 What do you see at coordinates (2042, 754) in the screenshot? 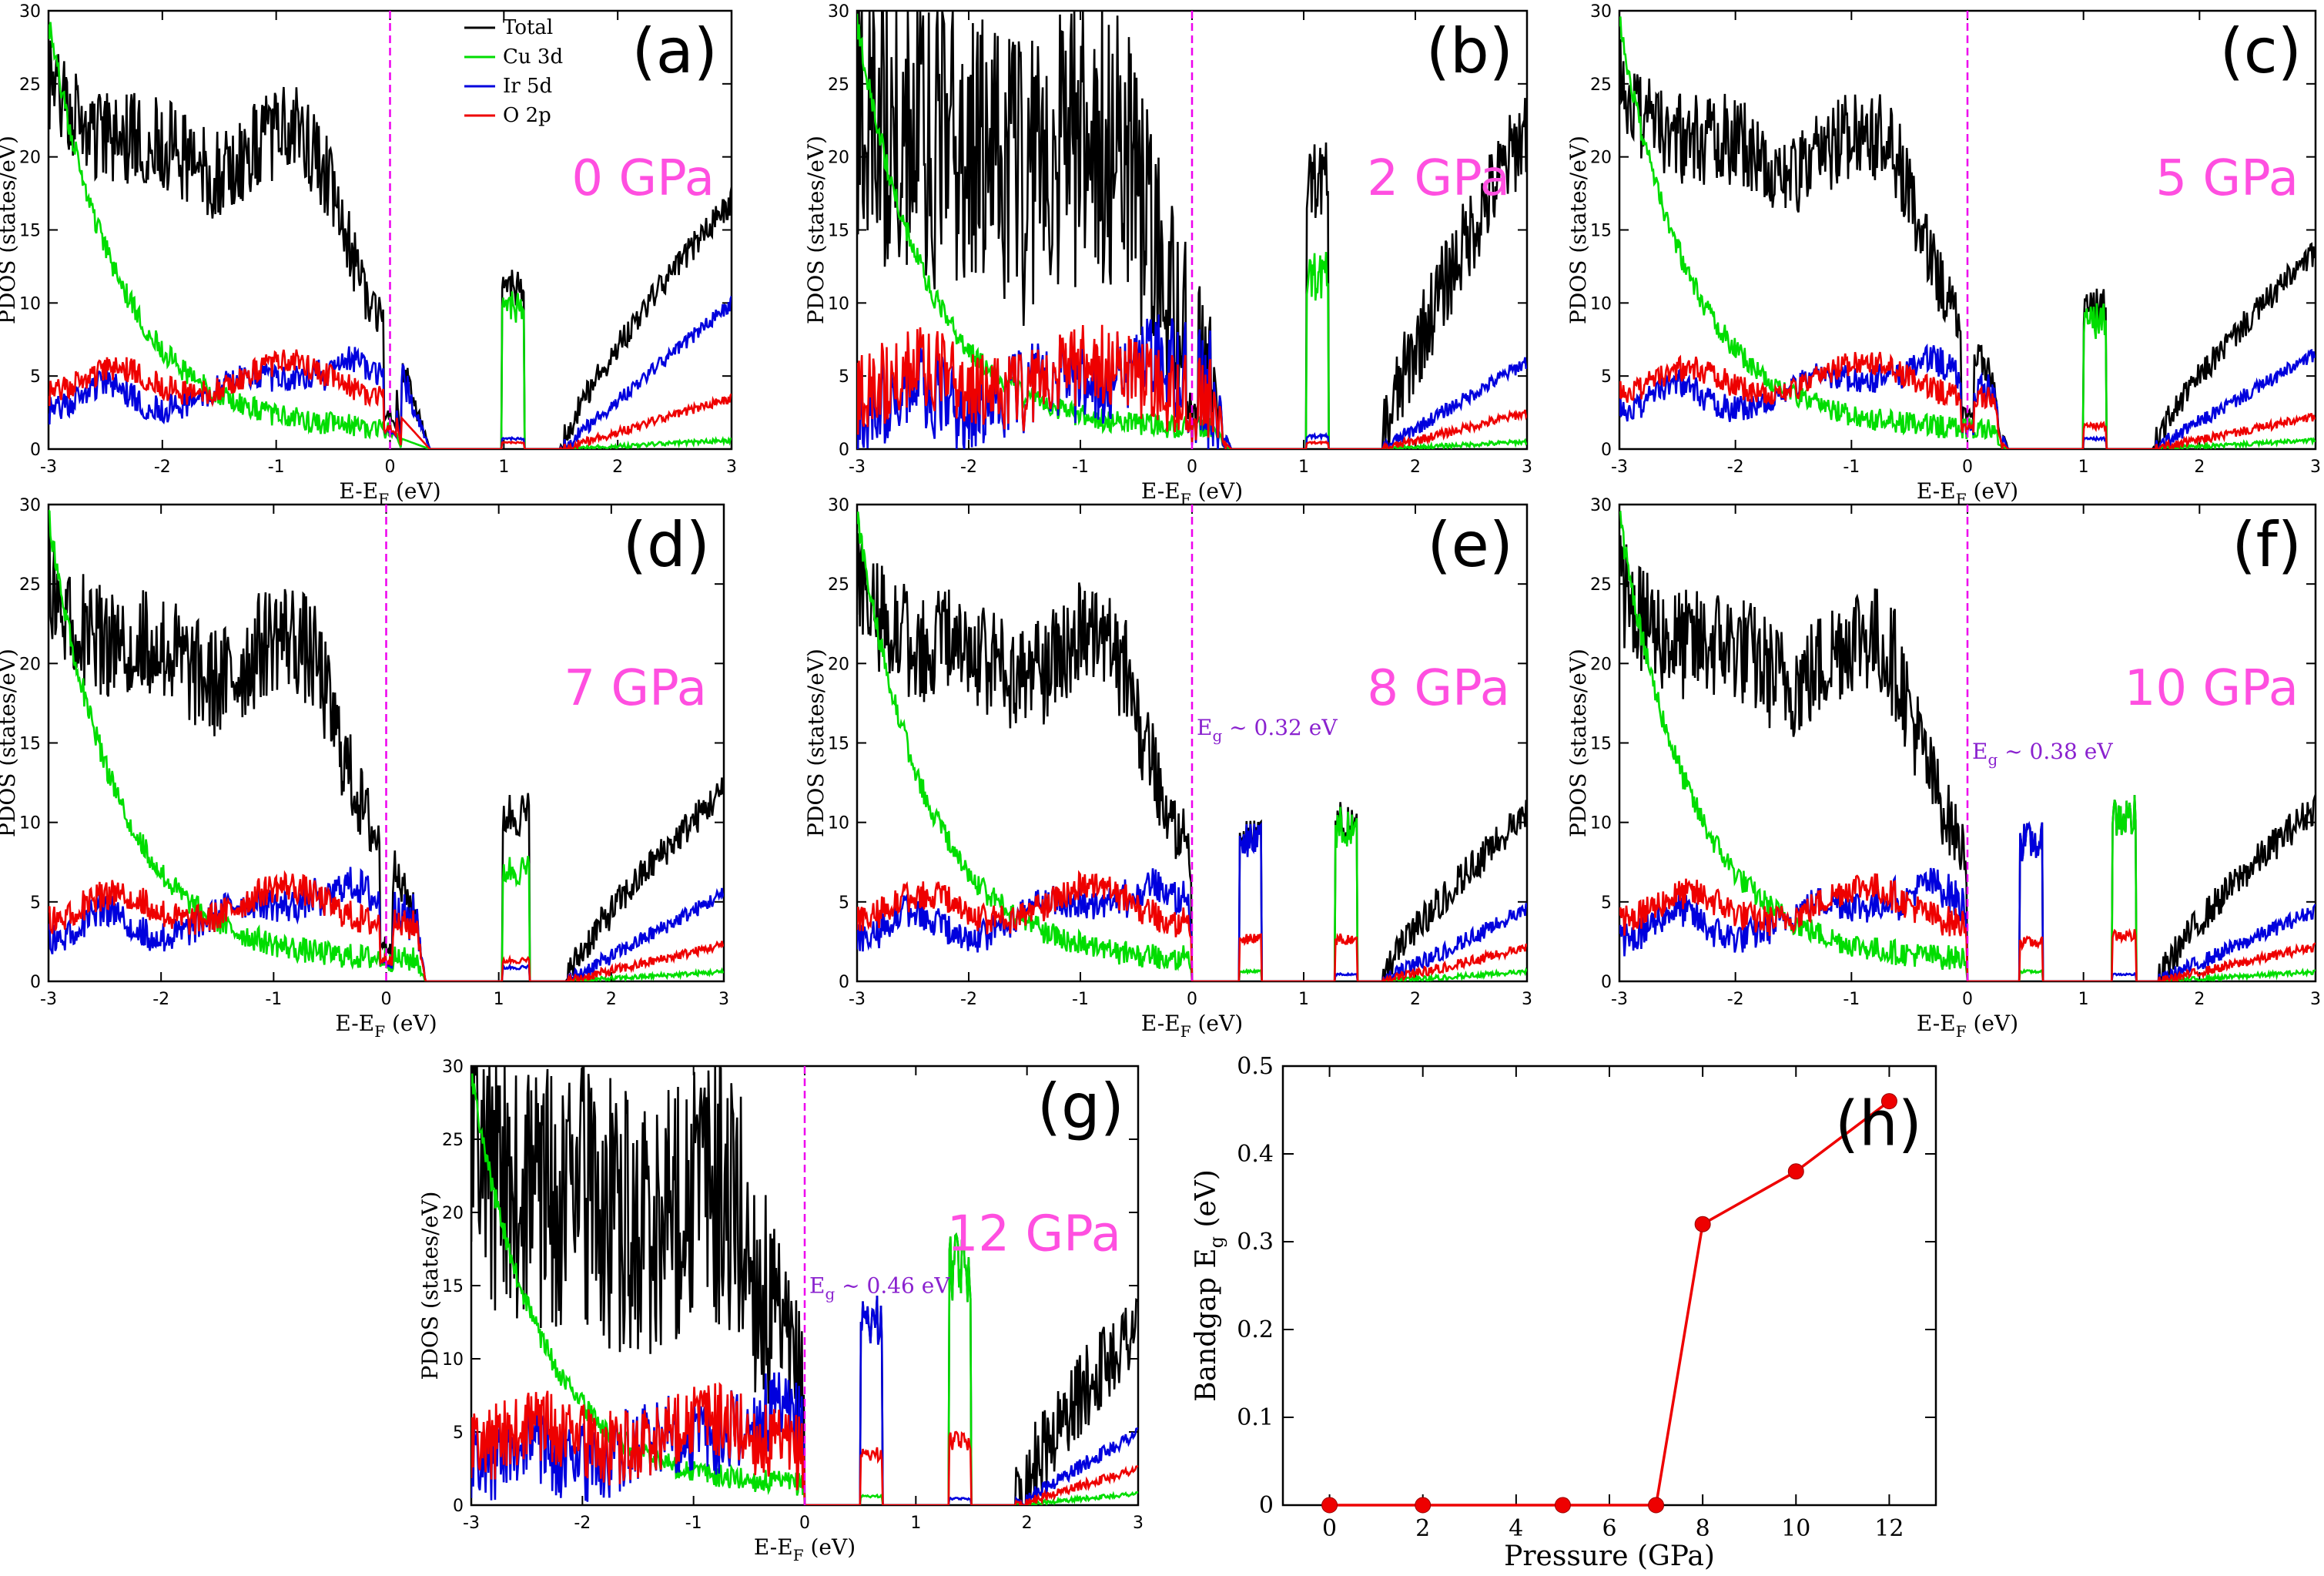
I see `gap-annotation: Eg ~ 0.38 eV` at bounding box center [2042, 754].